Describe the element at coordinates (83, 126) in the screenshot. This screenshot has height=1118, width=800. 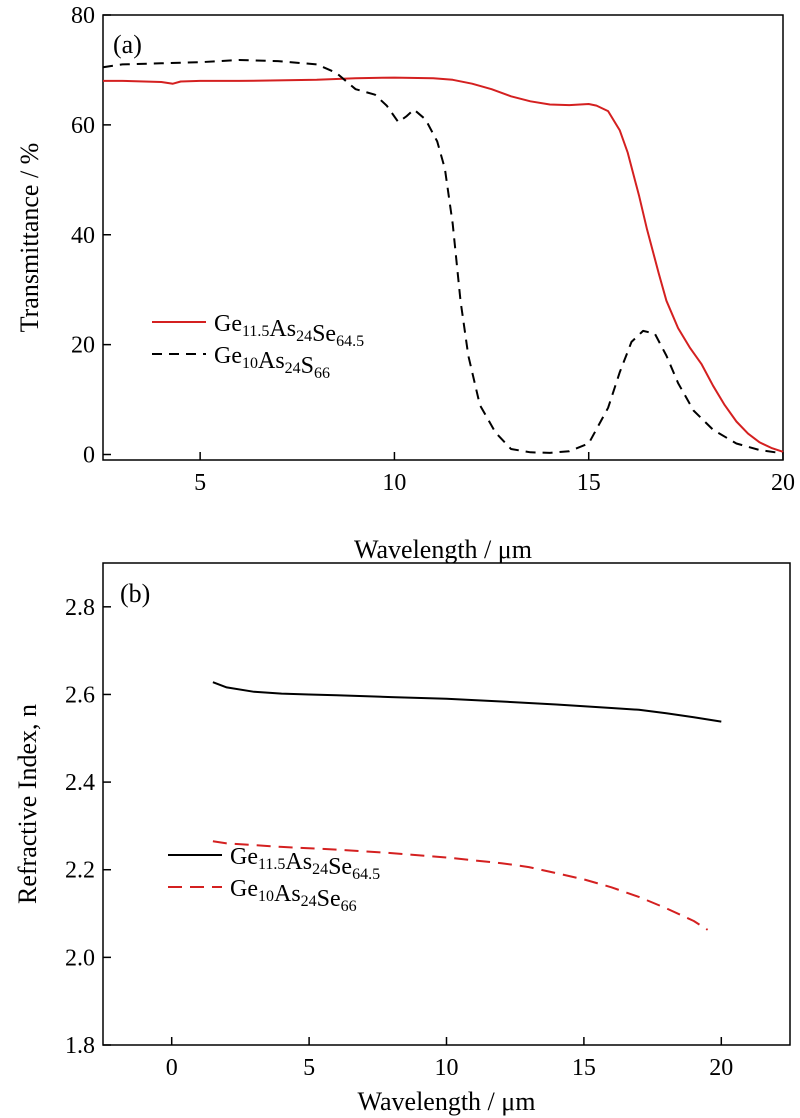
I see `y-tick-label: 60` at that location.